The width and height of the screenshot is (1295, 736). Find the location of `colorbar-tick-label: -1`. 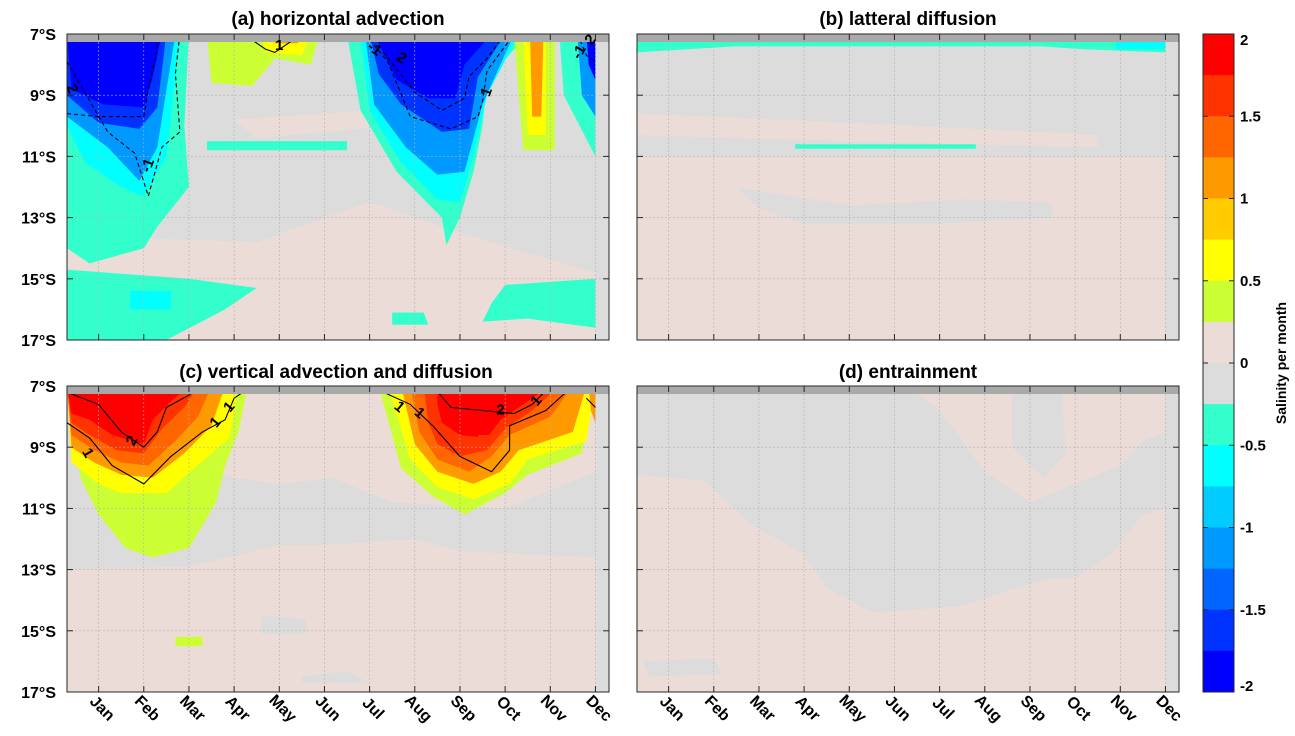

colorbar-tick-label: -1 is located at coordinates (1246, 528).